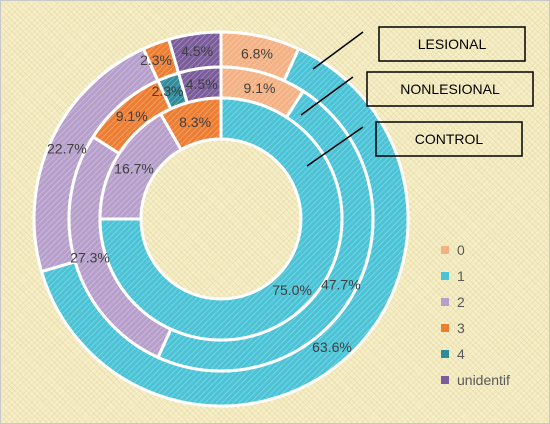 The height and width of the screenshot is (424, 550). I want to click on callout-line-lesional, so click(338, 50).